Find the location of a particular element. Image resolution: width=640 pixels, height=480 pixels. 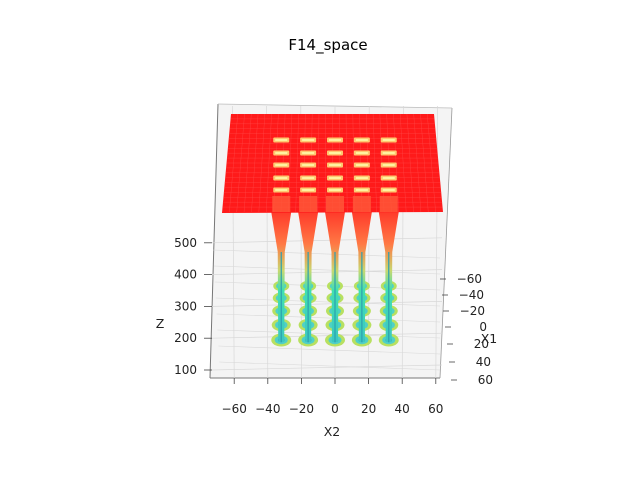

y-tick-label: −20 is located at coordinates (472, 311).